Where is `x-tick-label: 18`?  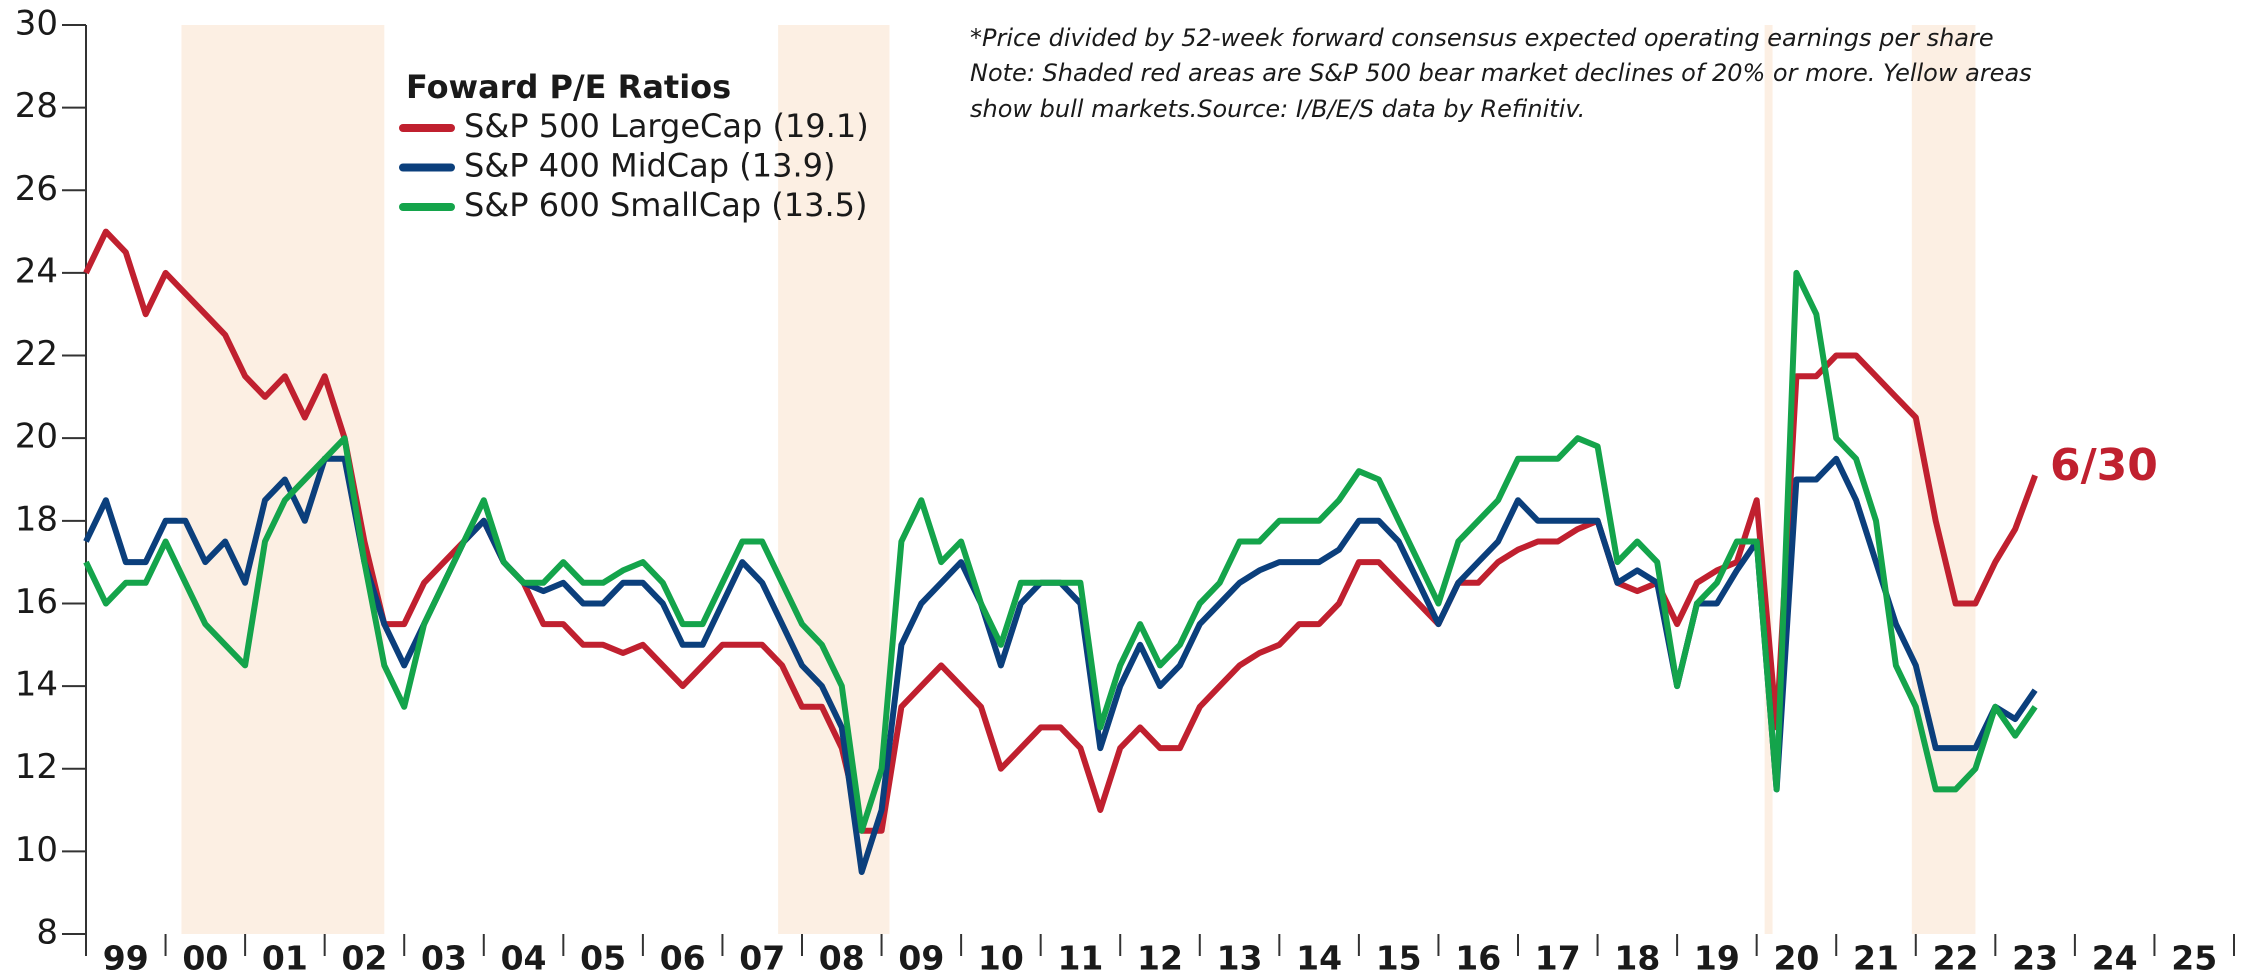 x-tick-label: 18 is located at coordinates (1637, 958).